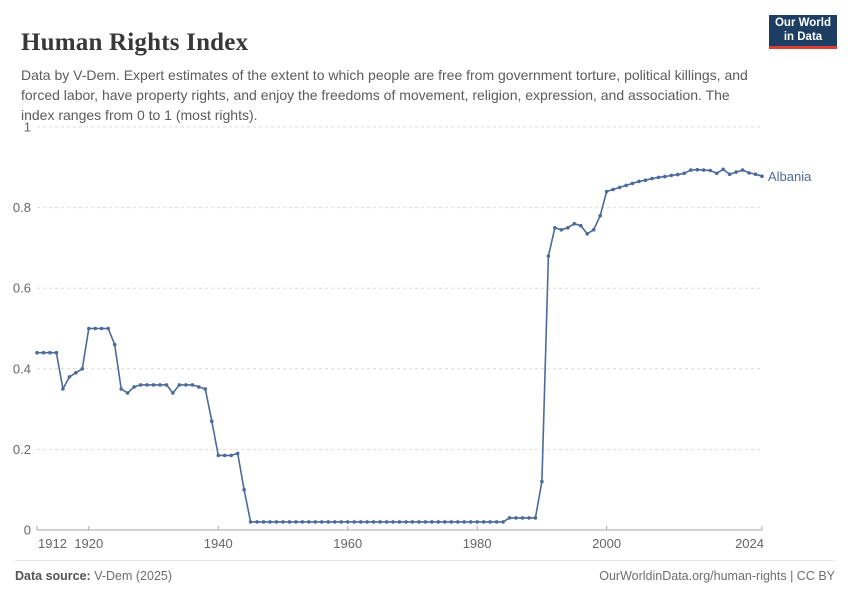 The image size is (850, 600). Describe the element at coordinates (27, 127) in the screenshot. I see `y-tick-label: 1` at that location.